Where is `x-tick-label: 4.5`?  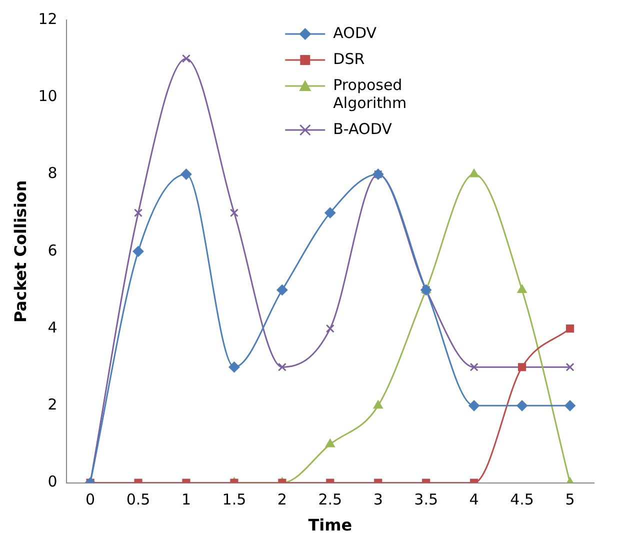
x-tick-label: 4.5 is located at coordinates (522, 499).